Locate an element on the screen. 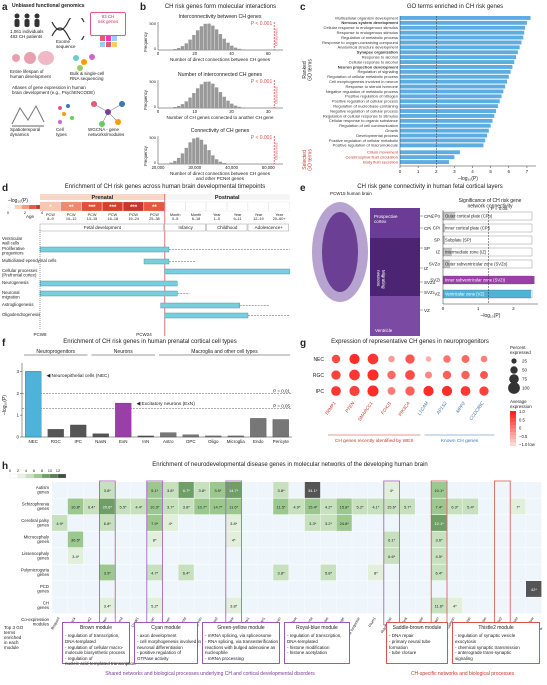 This screenshot has height=685, width=547. h-heat-value: 5.2* is located at coordinates (361, 506).